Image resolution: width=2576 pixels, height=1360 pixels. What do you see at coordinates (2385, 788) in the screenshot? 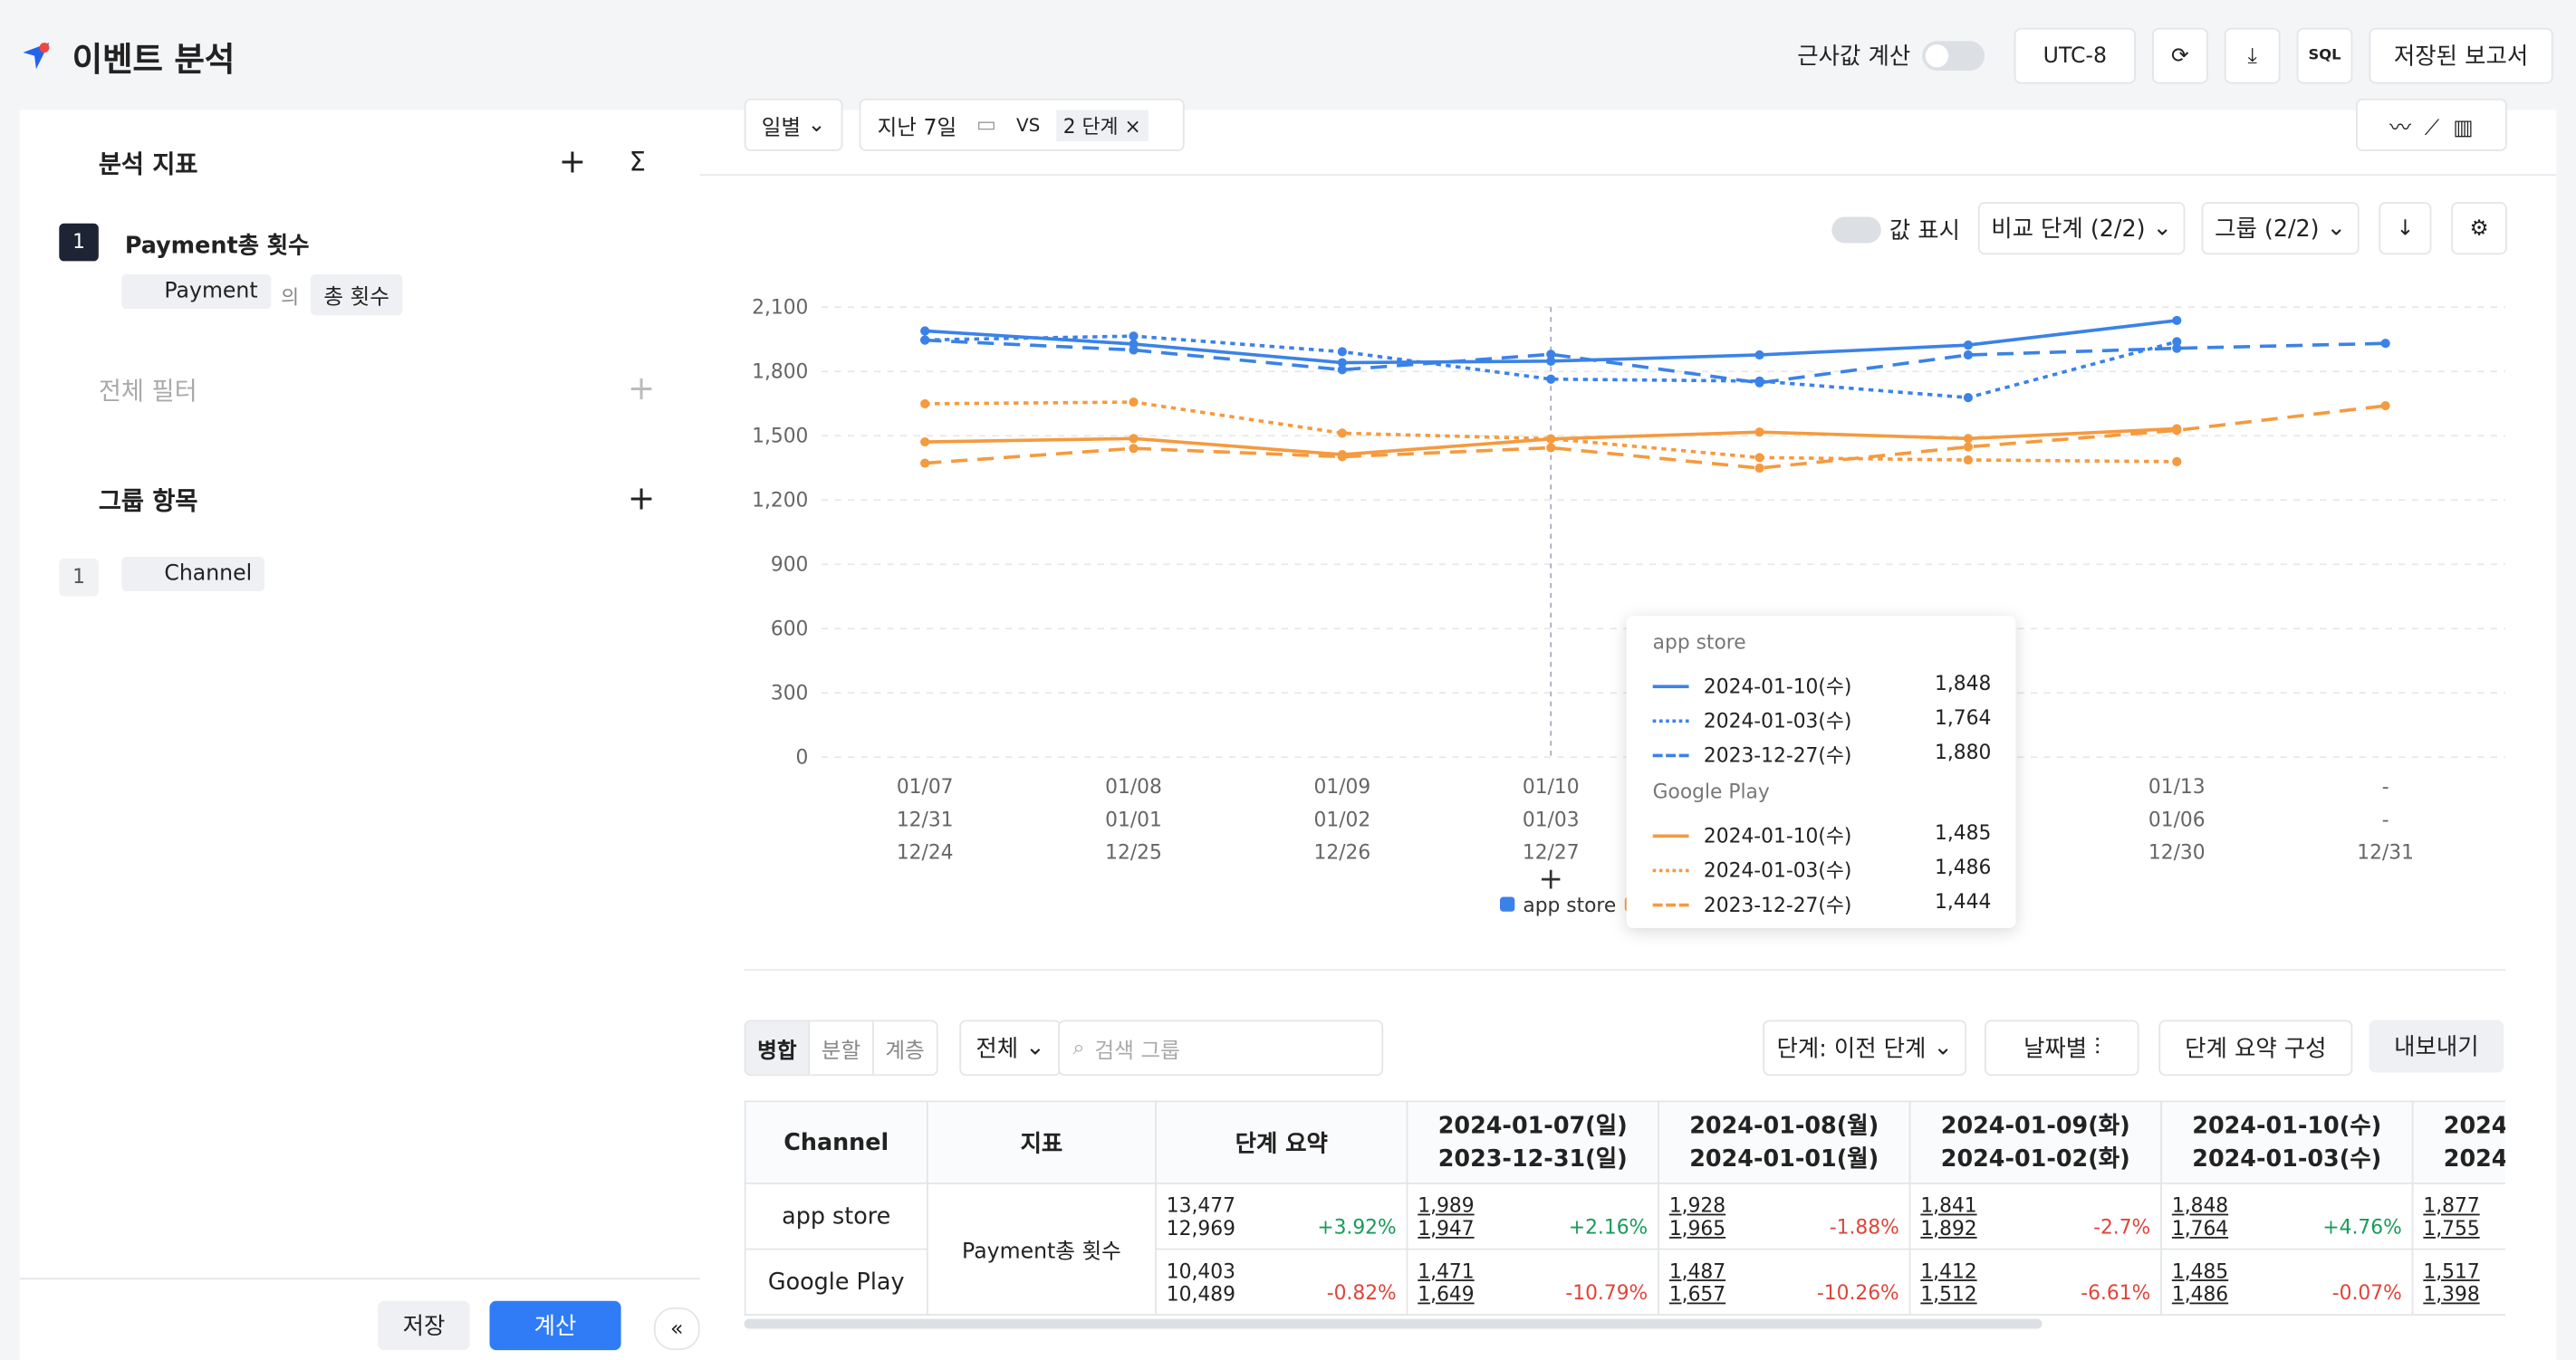
I see `x-tick-label: -` at bounding box center [2385, 788].